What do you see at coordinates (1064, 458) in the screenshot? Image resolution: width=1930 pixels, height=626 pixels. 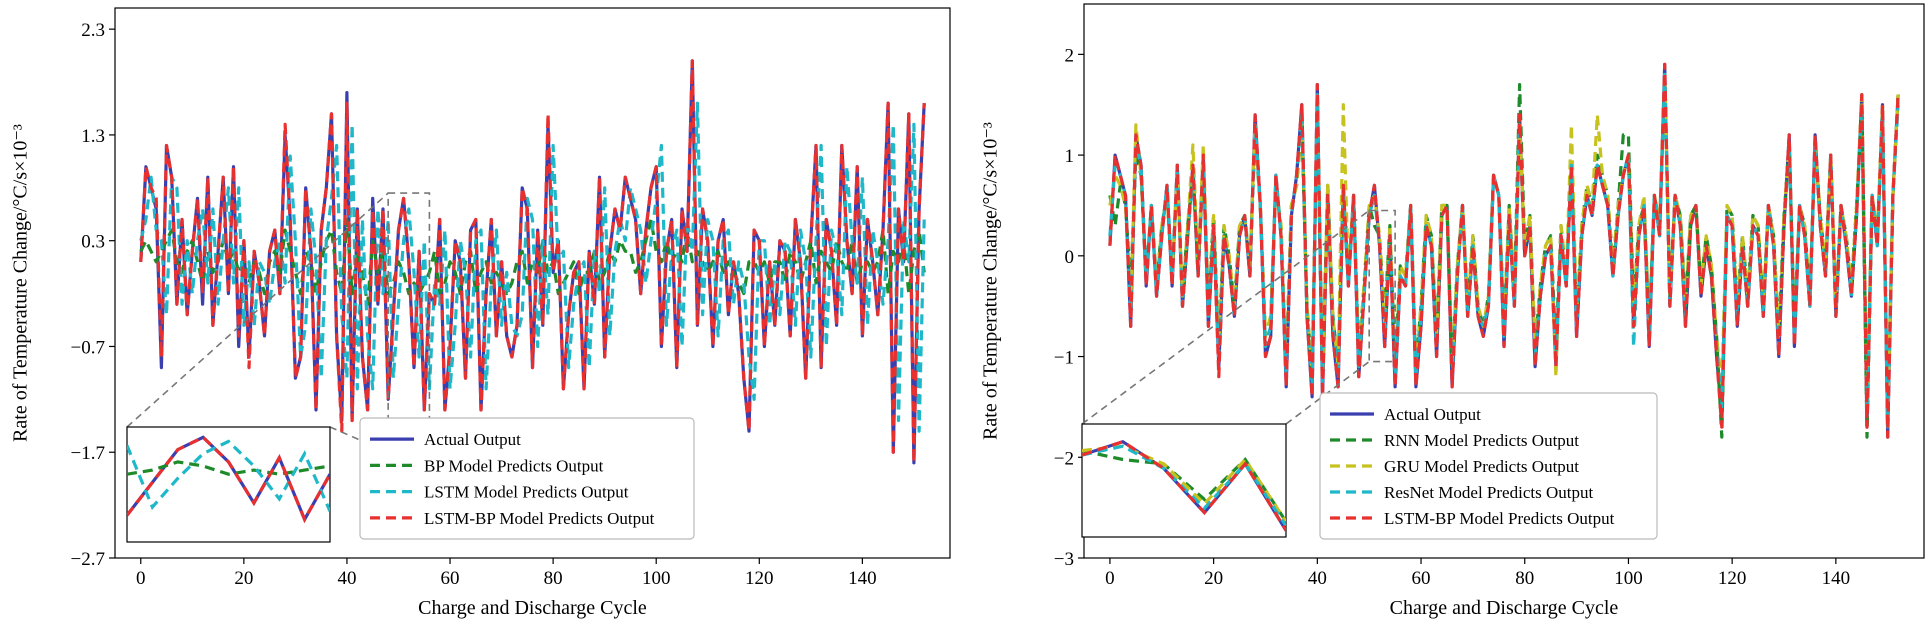 I see `y-tick-label: −2` at bounding box center [1064, 458].